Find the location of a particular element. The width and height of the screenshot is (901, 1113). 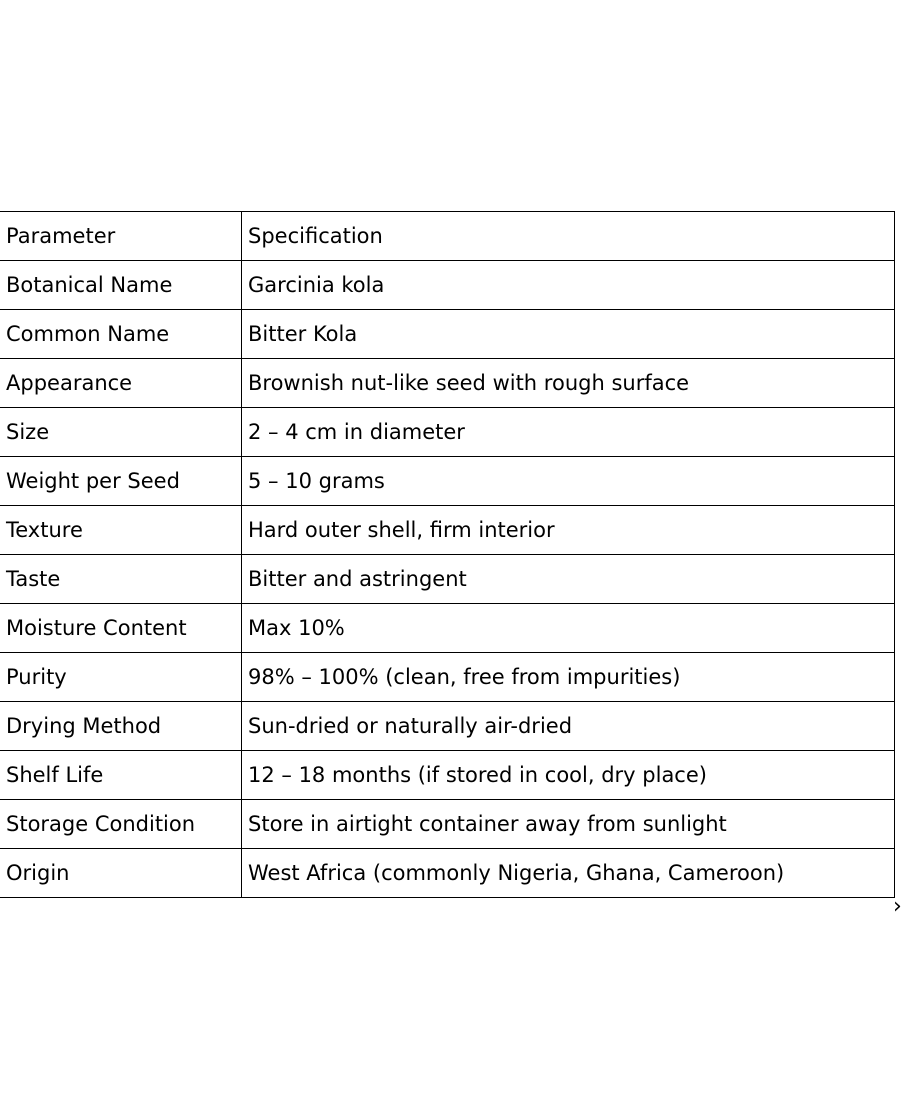

specification-cell: Hard outer shell, firm interior is located at coordinates (568, 530).